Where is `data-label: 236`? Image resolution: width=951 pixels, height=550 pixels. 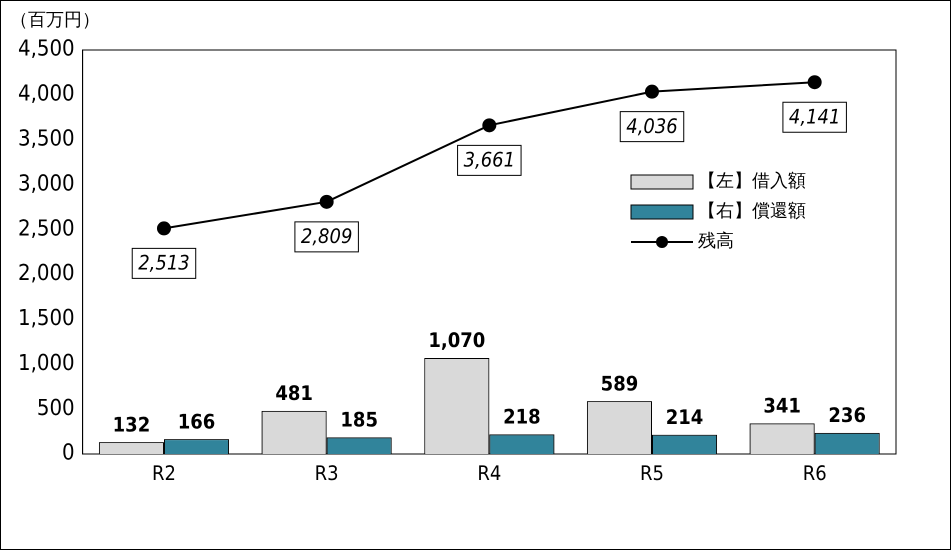
data-label: 236 is located at coordinates (847, 415).